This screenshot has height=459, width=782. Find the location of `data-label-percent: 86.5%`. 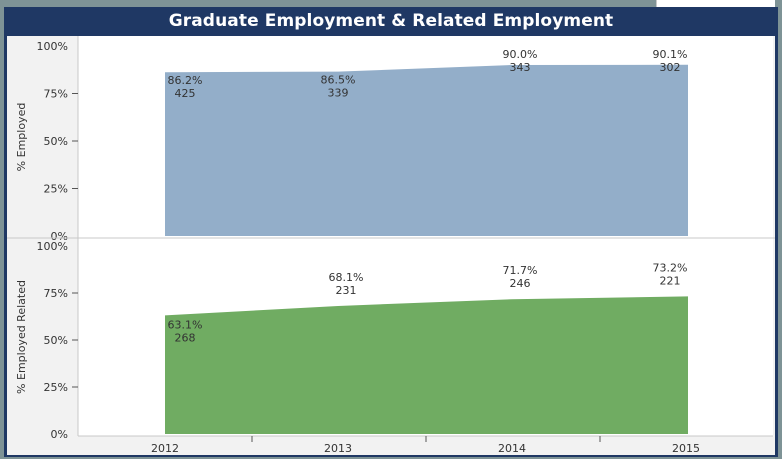

data-label-percent: 86.5% is located at coordinates (338, 80).